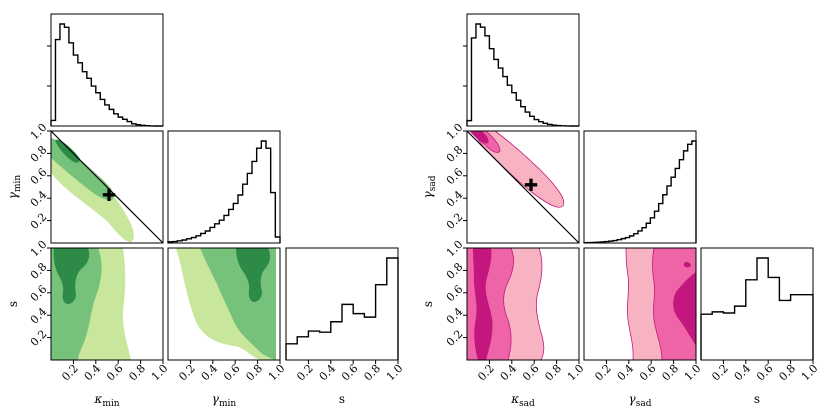 The image size is (830, 419). I want to click on y-tick-labels-gamma-min: 0.20.40.60.81.0, so click(39, 176).